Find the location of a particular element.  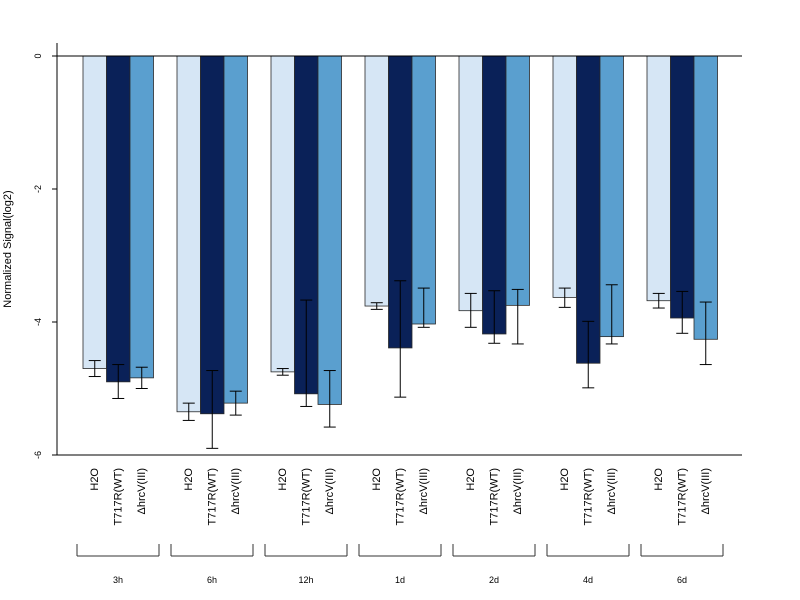

y-tick-label: -6 is located at coordinates (38, 455).